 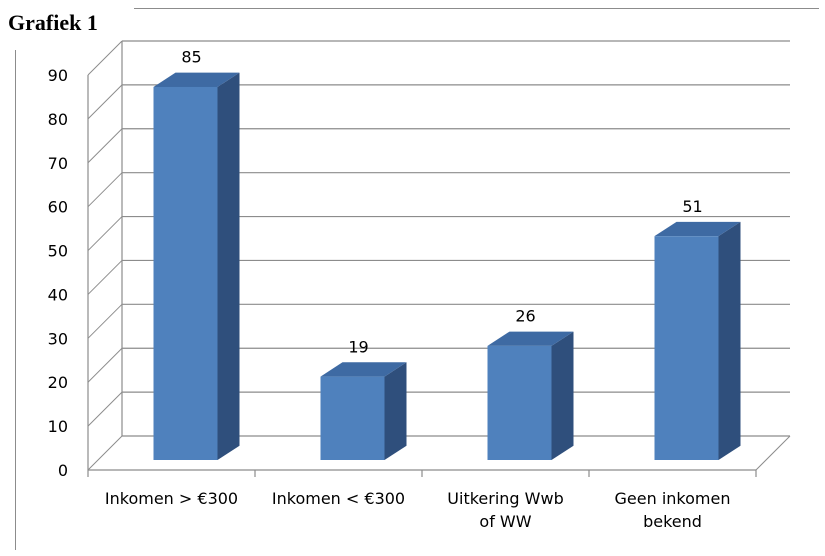 What do you see at coordinates (58, 426) in the screenshot?
I see `y-tick-label: 10` at bounding box center [58, 426].